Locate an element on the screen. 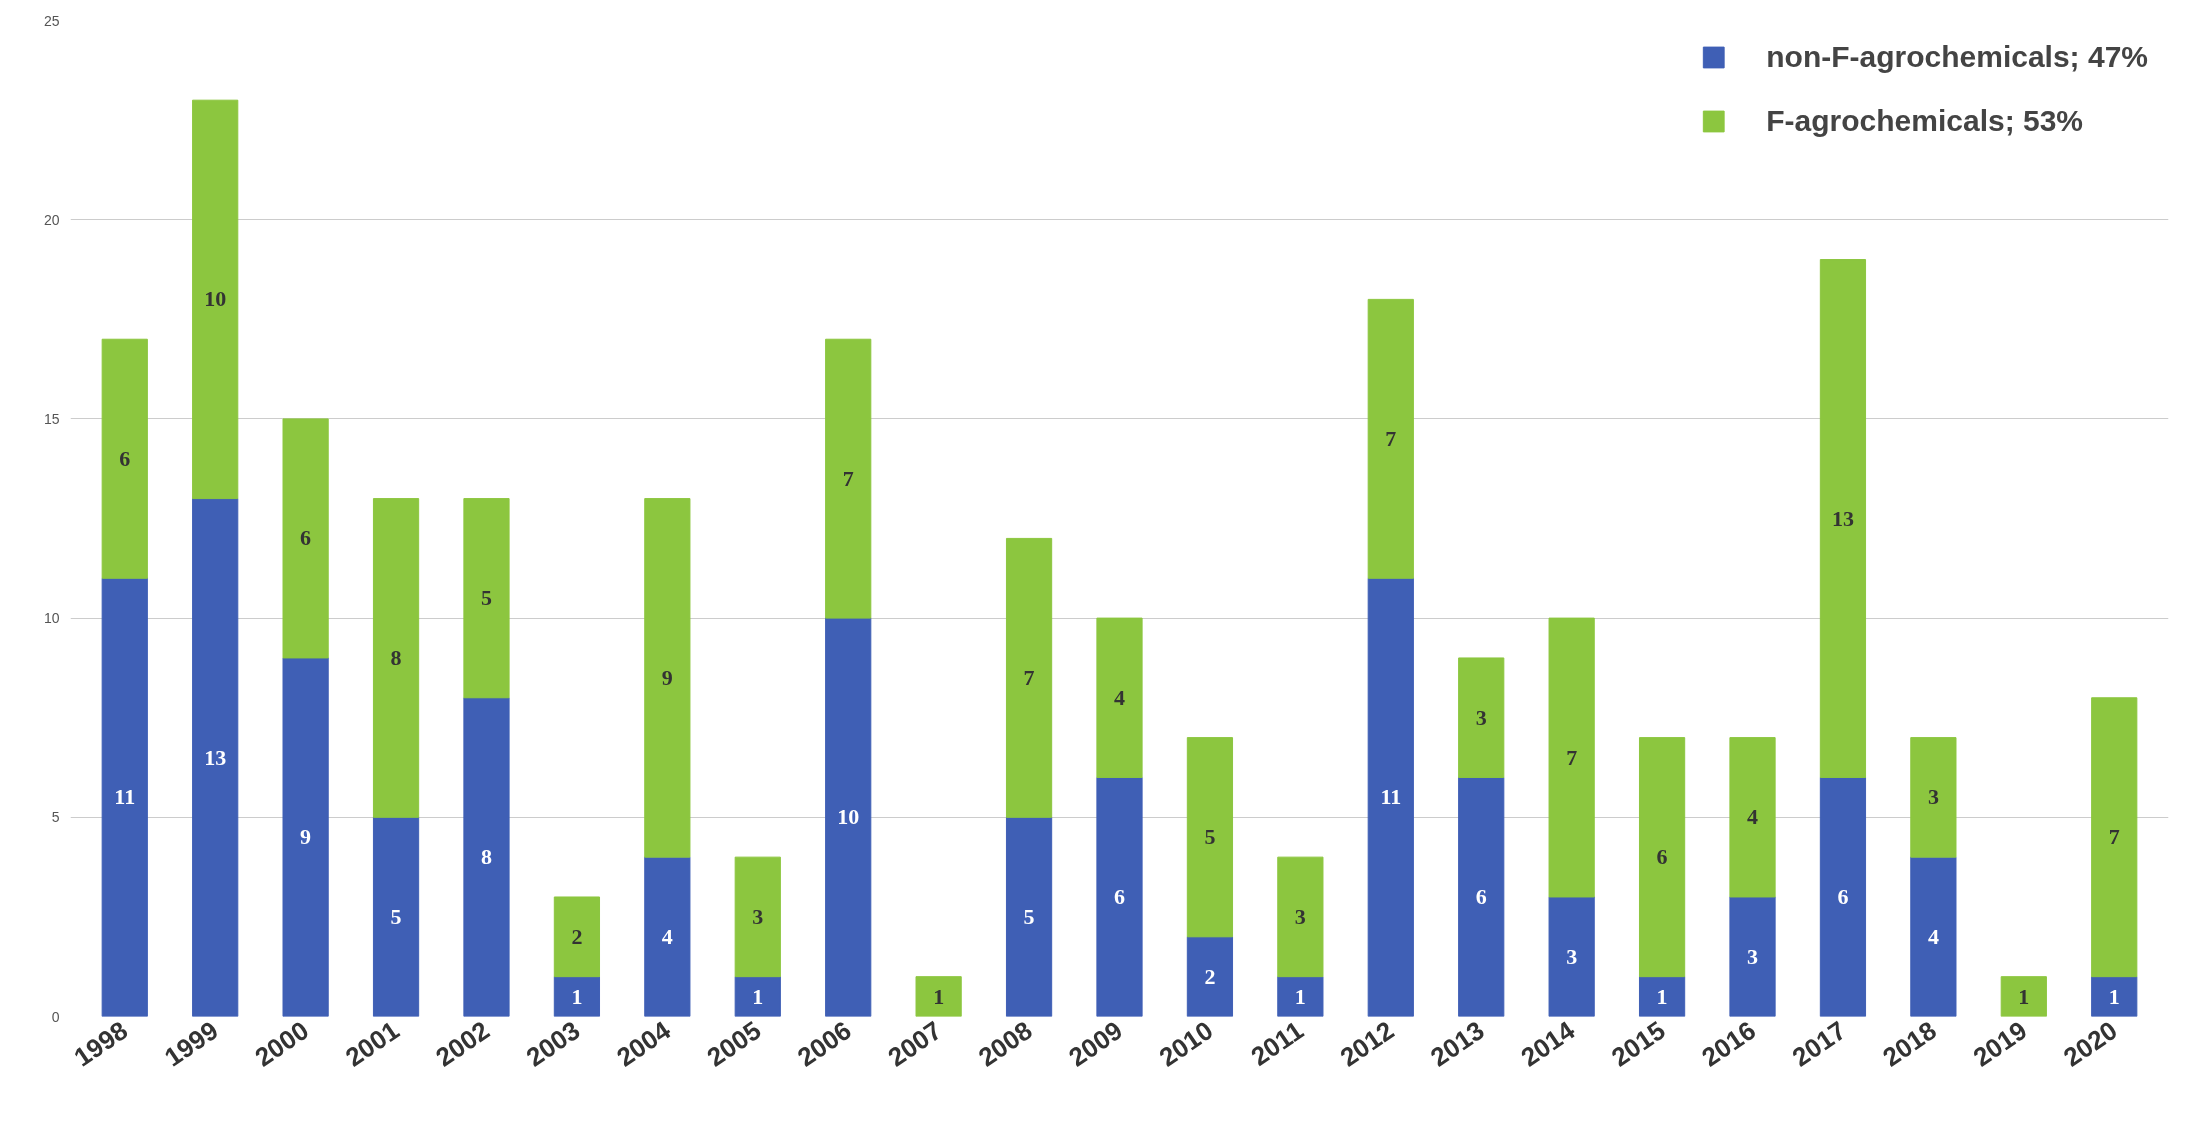 This screenshot has height=1126, width=2198. y-tick-label: 5 is located at coordinates (55, 817).